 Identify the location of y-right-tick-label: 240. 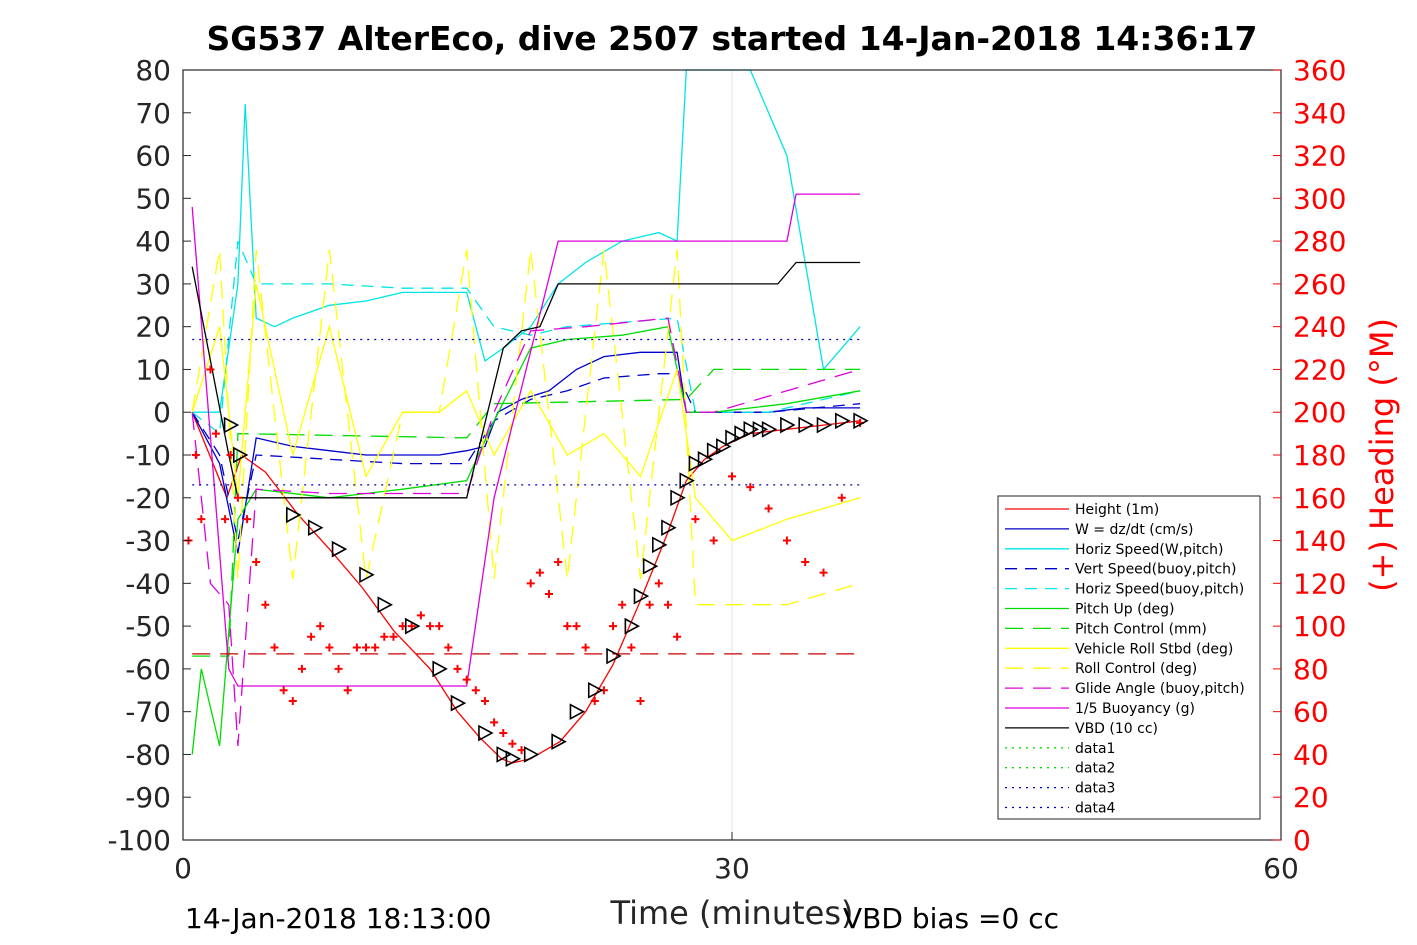
(1319, 327).